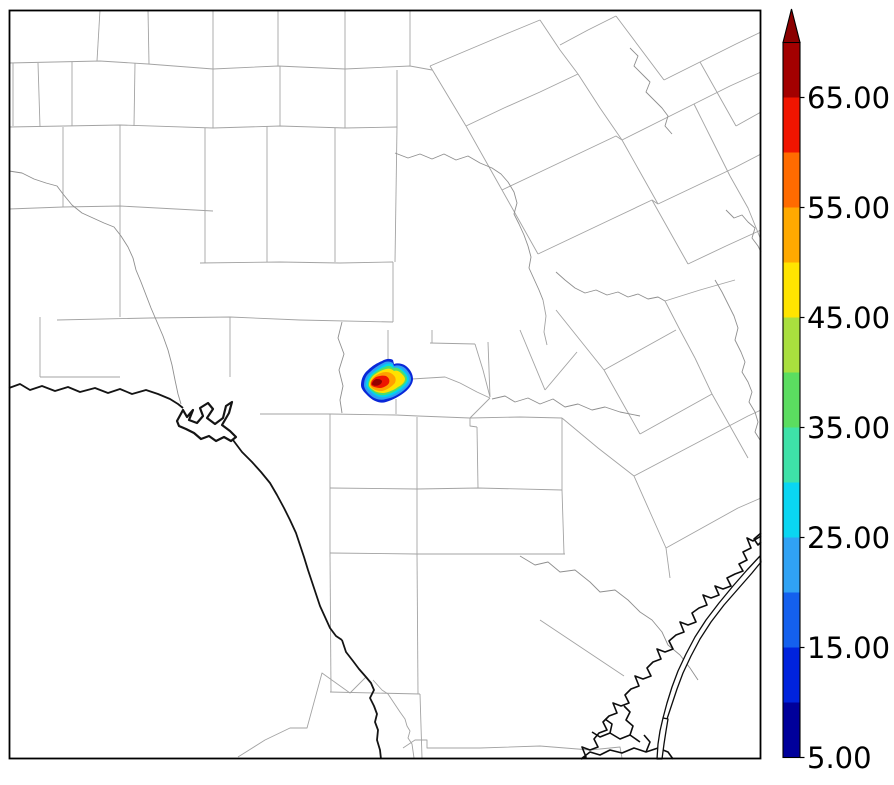  I want to click on colorbar-tick-label: 65.00, so click(848, 98).